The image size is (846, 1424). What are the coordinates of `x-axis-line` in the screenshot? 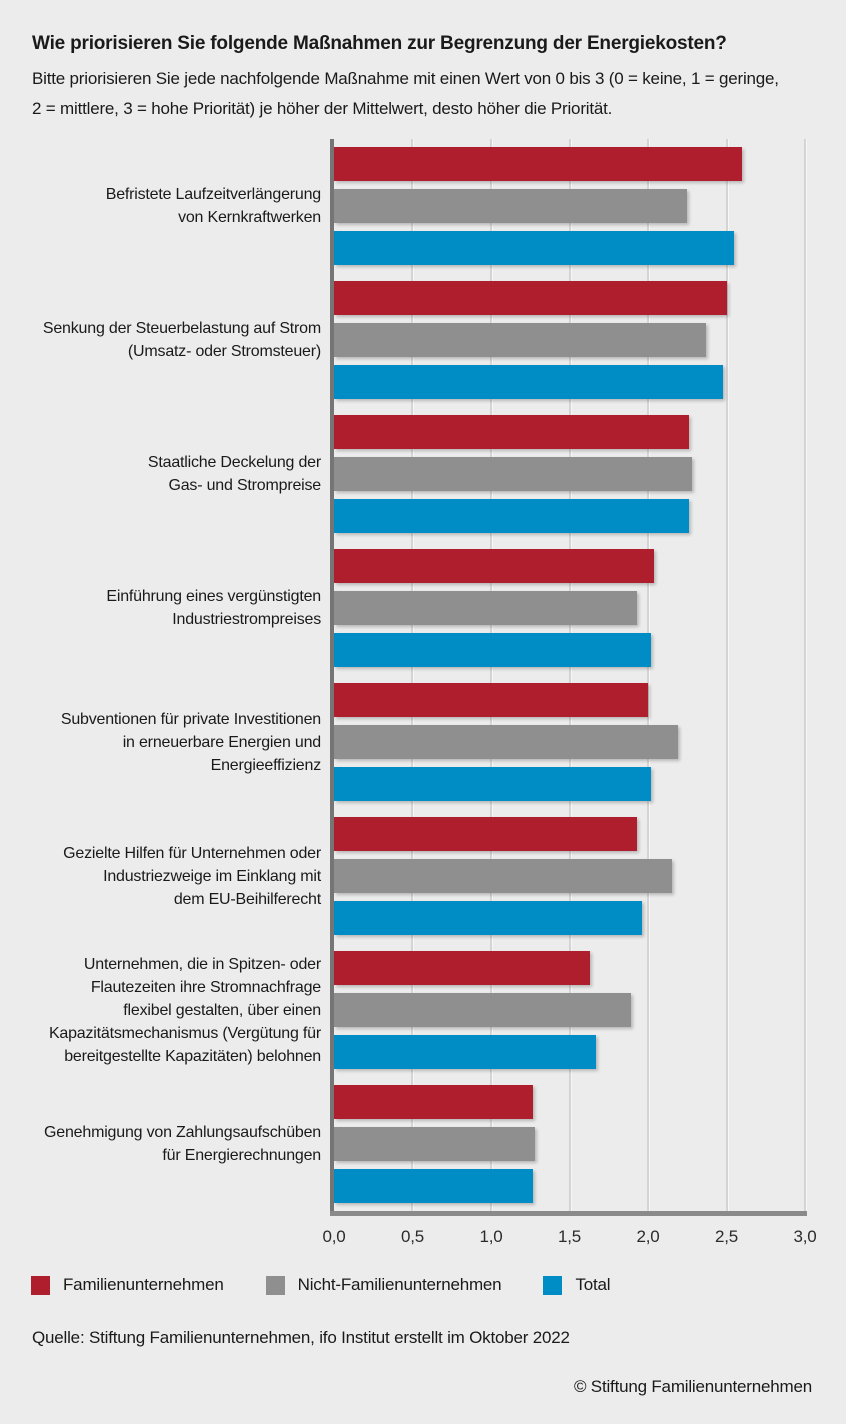 It's located at (568, 1213).